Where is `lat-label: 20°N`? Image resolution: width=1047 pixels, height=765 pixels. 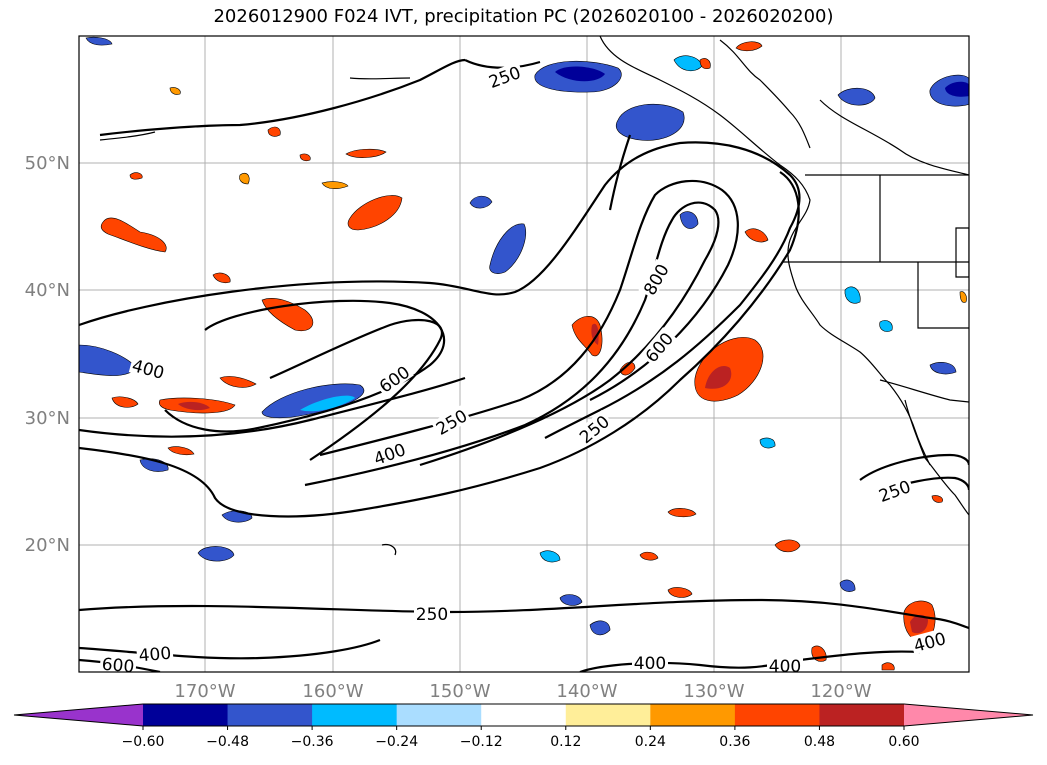 lat-label: 20°N is located at coordinates (47, 545).